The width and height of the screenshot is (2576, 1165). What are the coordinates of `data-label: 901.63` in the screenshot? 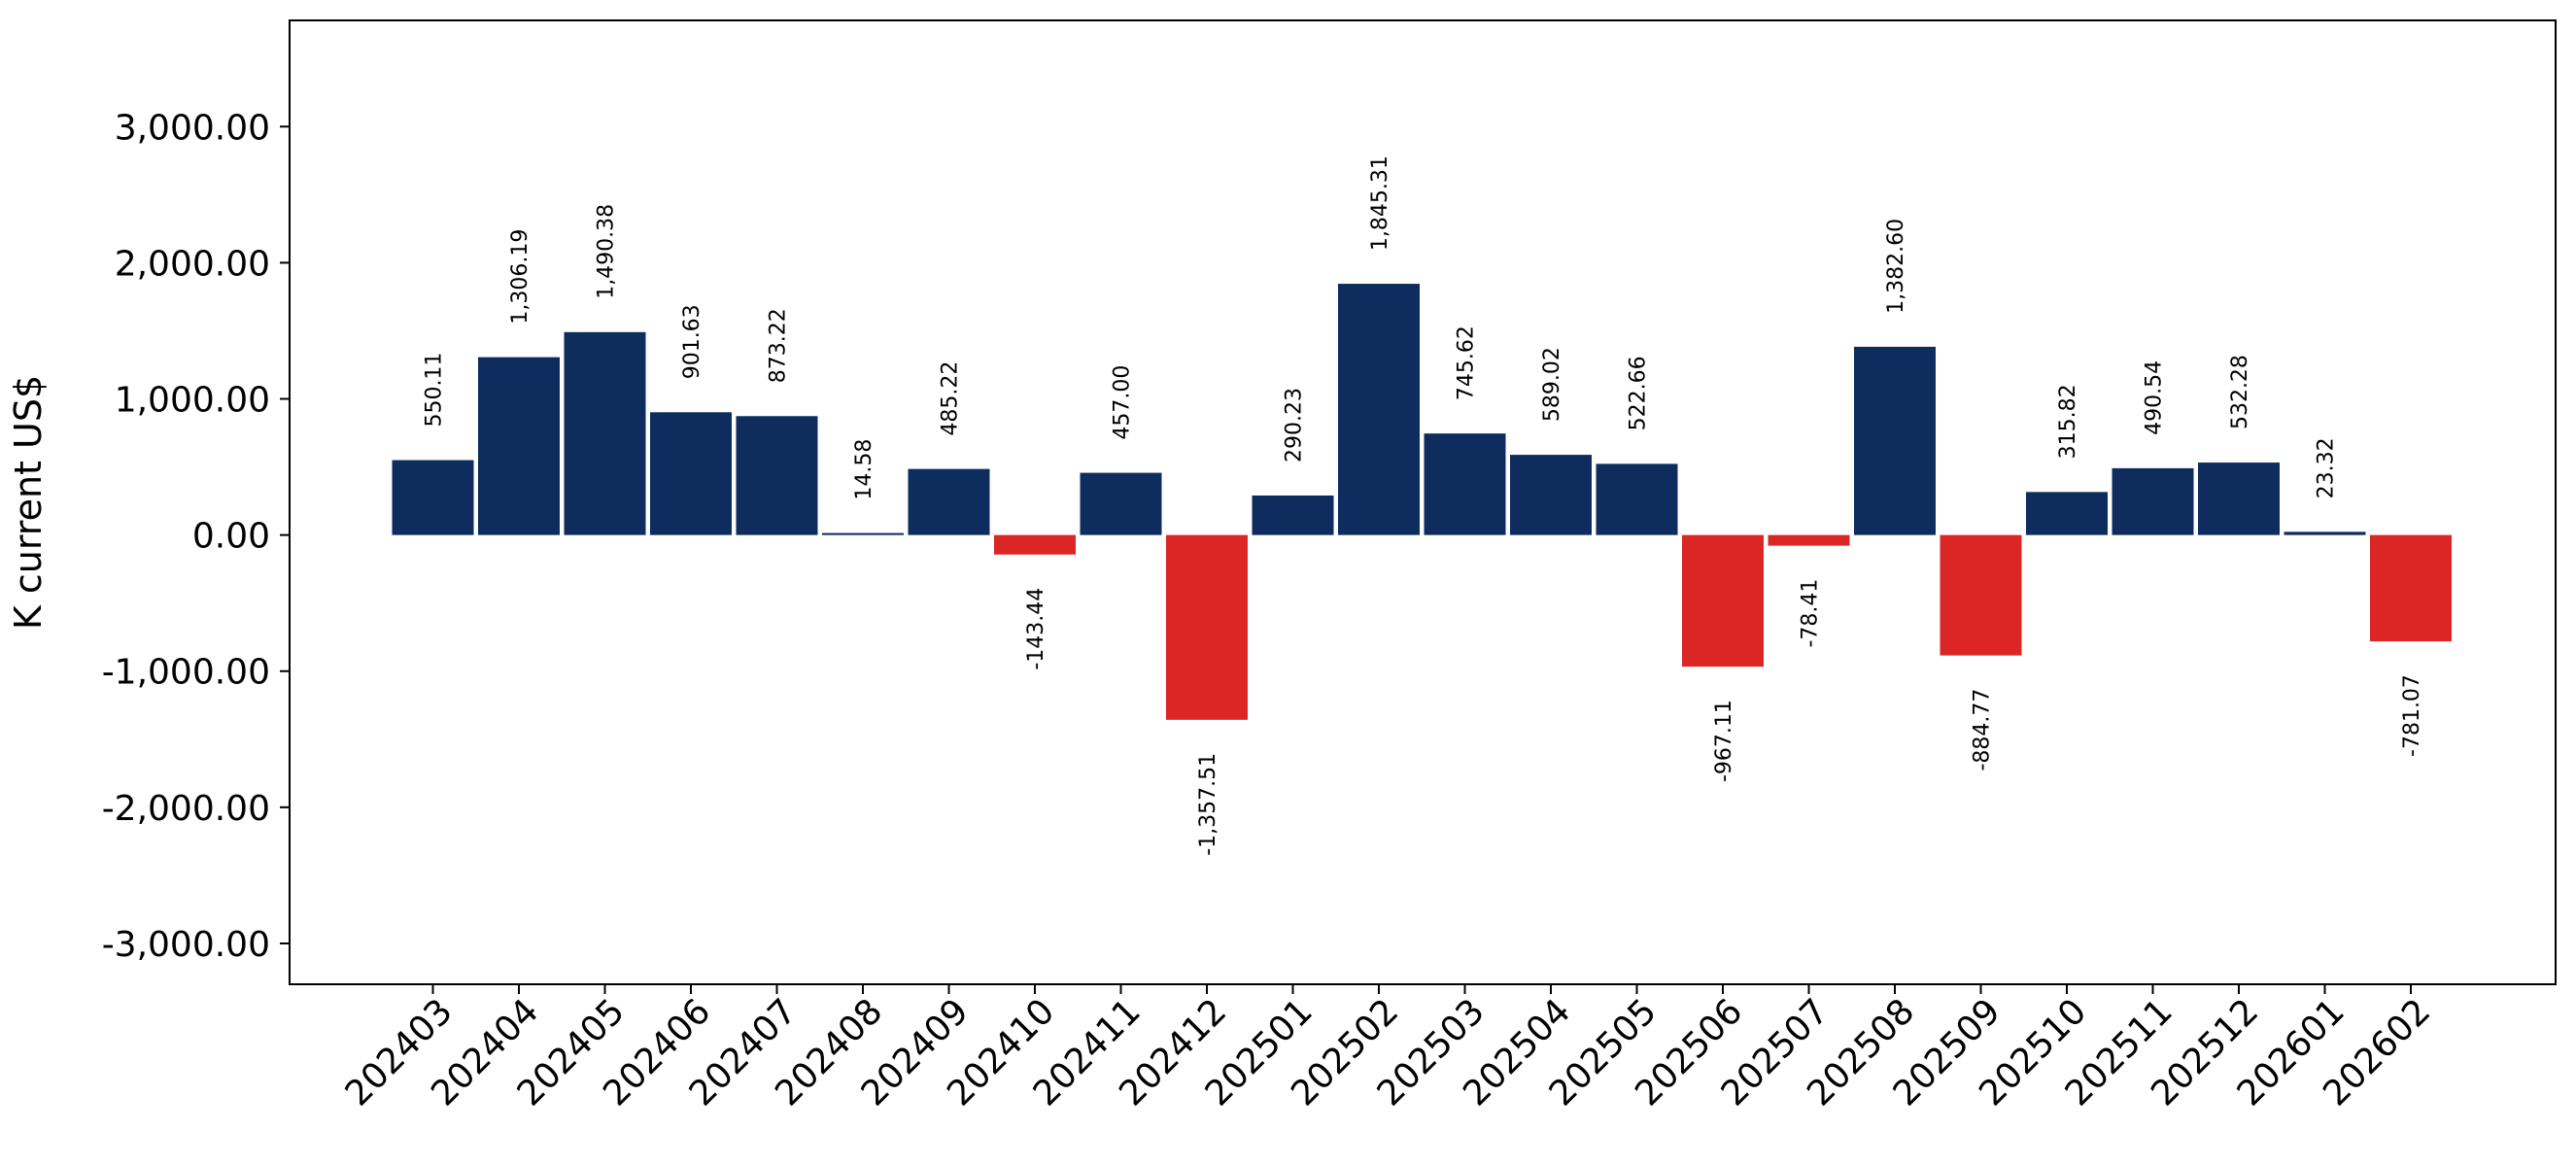 It's located at (692, 342).